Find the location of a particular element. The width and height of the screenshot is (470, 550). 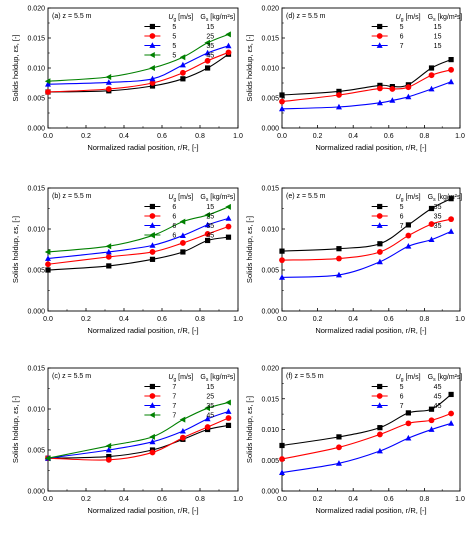

panel-label: (c) z = 5.5 m is located at coordinates (71, 376).